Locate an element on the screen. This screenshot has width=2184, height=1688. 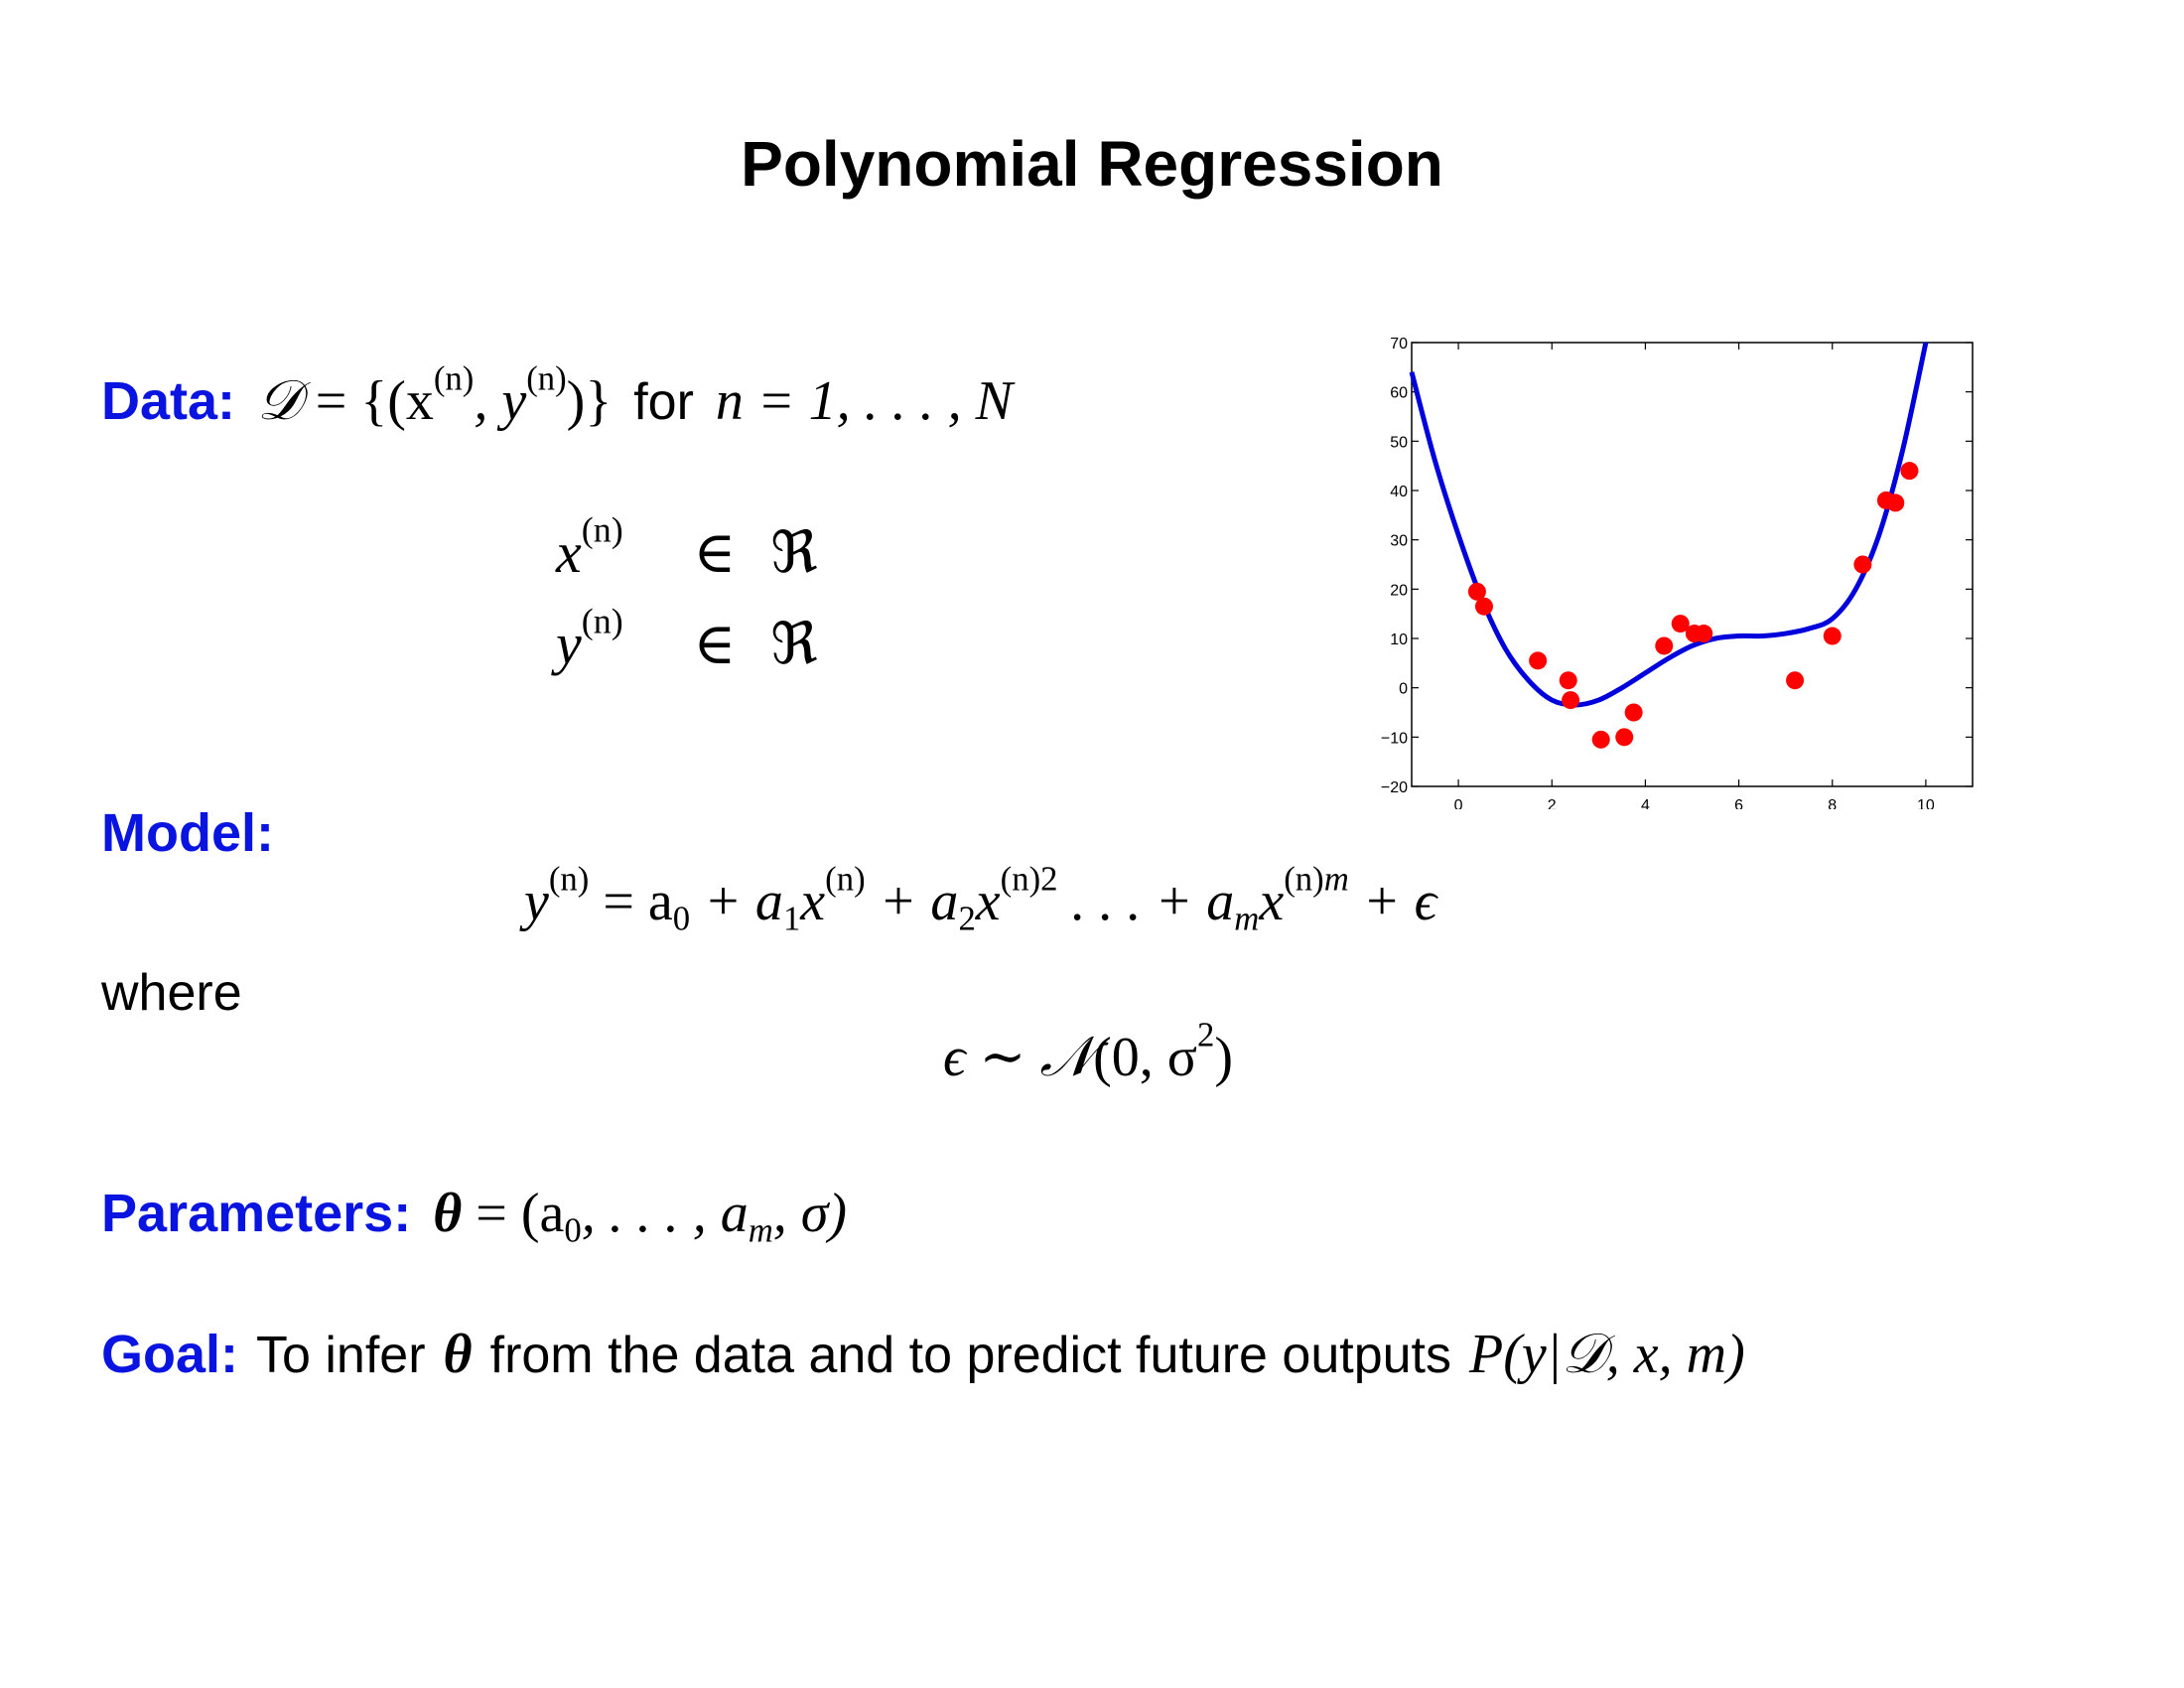
where-word: where is located at coordinates (171, 993).